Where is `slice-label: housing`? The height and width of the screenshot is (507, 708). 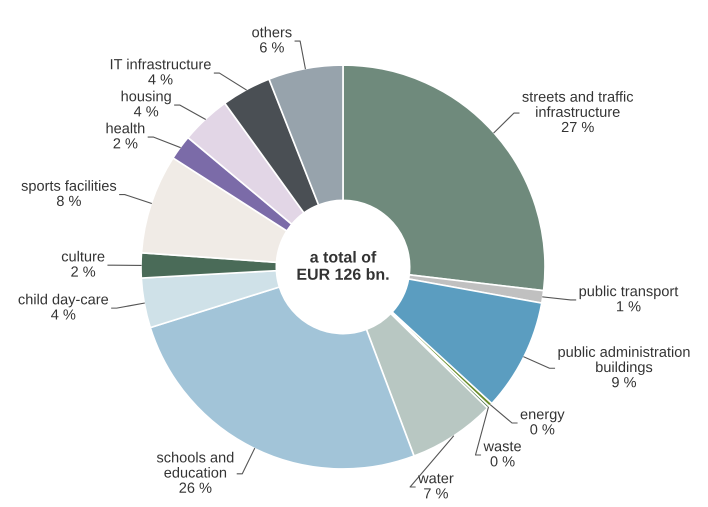 slice-label: housing is located at coordinates (146, 97).